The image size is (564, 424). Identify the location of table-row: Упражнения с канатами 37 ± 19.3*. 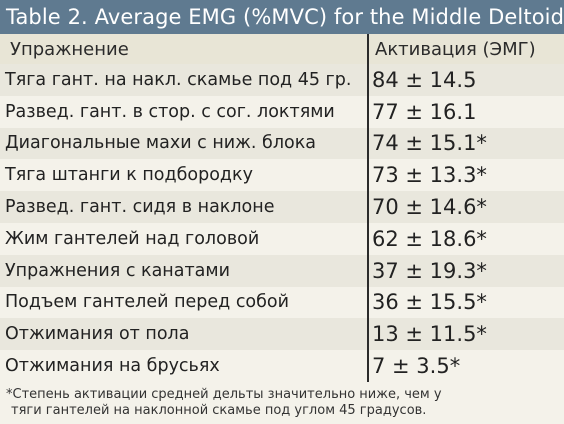
(282, 270).